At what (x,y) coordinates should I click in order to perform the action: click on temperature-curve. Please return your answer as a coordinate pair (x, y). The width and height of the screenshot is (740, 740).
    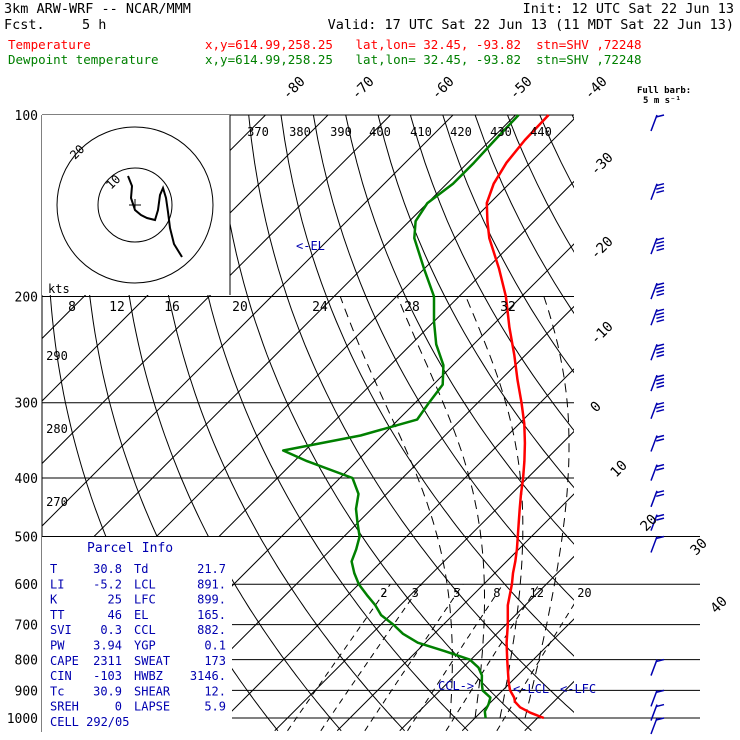
    Looking at the image, I should click on (517, 417).